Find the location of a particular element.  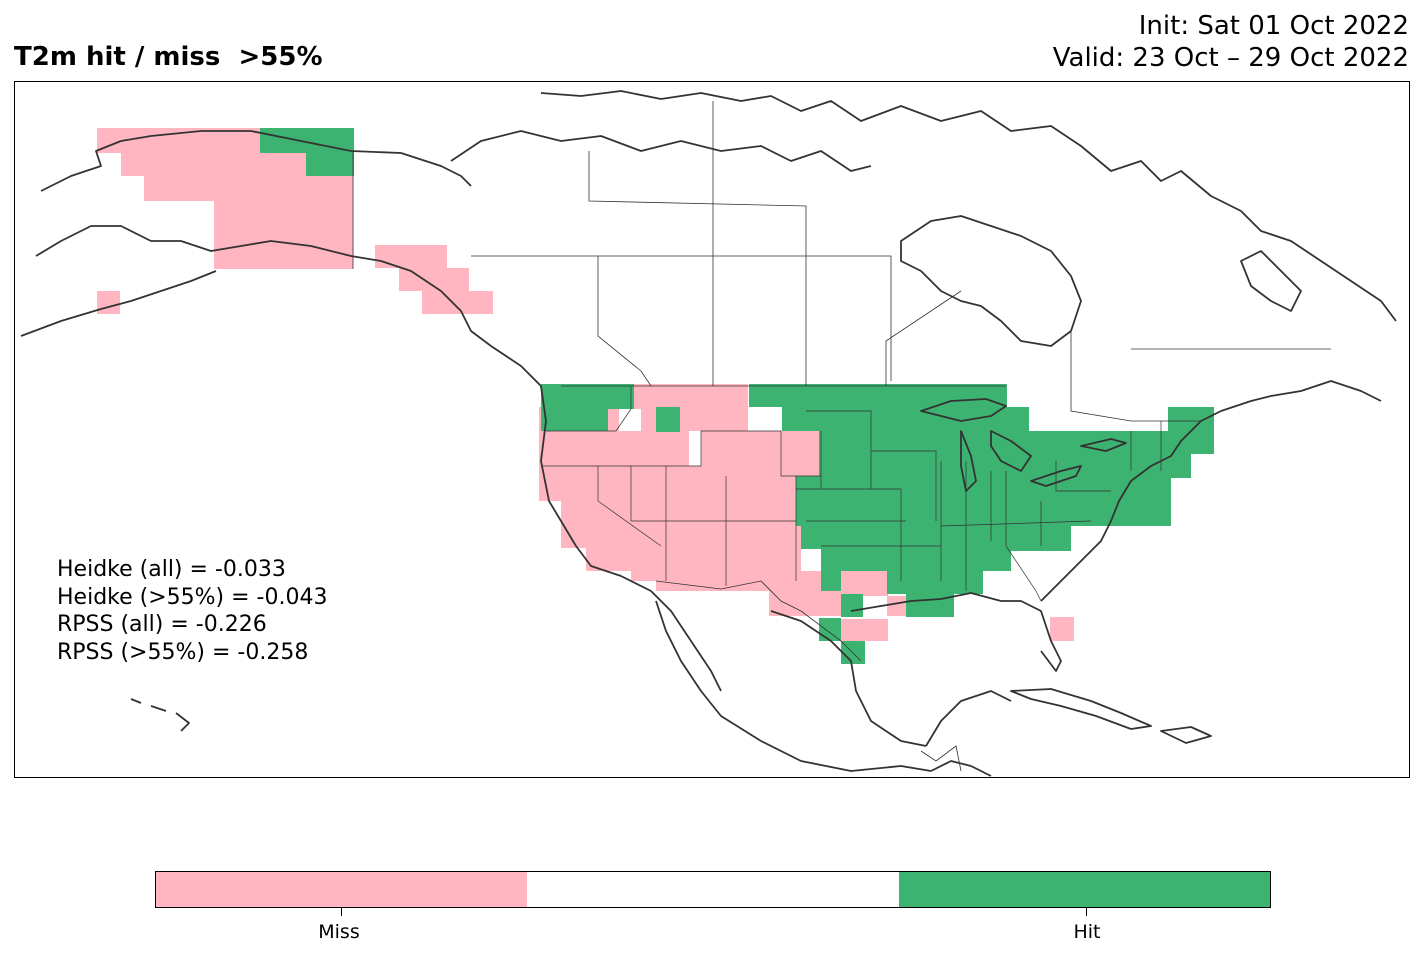

map-title: T2m hit / miss >55% is located at coordinates (168, 57).